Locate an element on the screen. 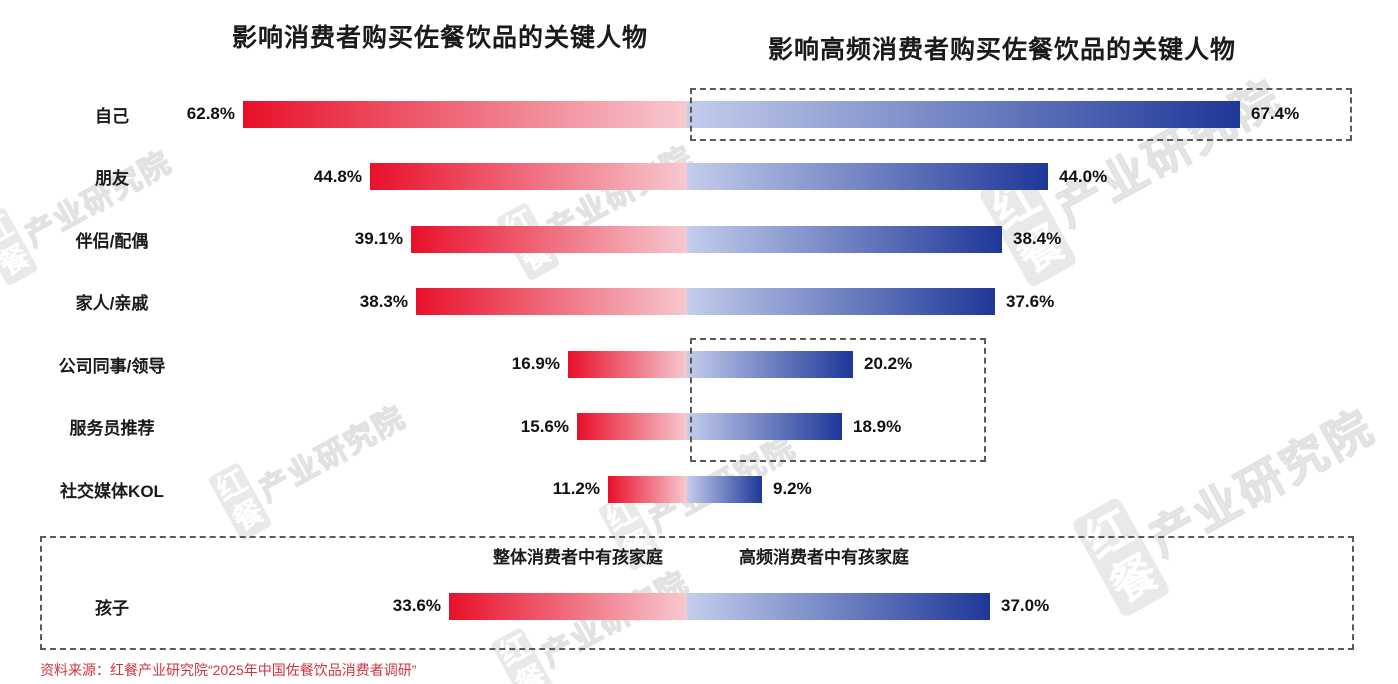 Image resolution: width=1398 pixels, height=684 pixels. category-label: 社交媒体KOL is located at coordinates (112, 491).